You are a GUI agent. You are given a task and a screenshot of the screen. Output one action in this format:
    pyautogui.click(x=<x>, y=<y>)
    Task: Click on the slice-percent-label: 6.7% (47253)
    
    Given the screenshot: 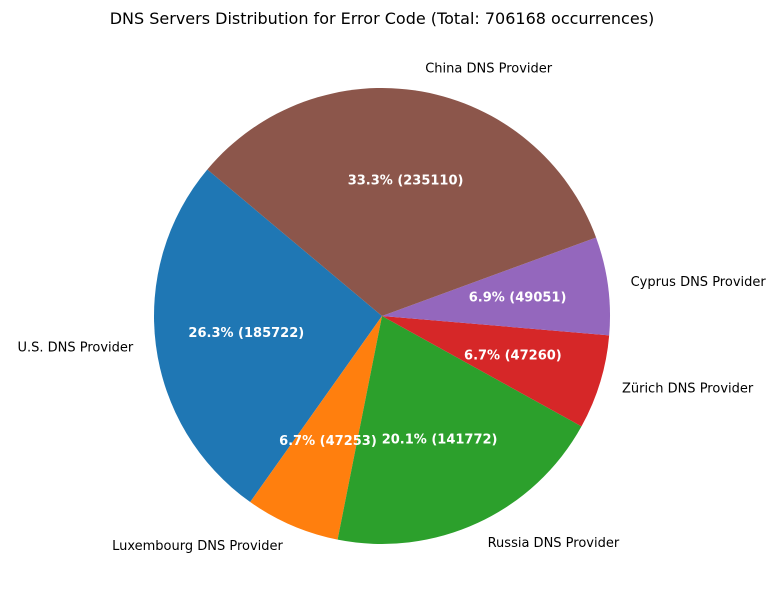 What is the action you would take?
    pyautogui.click(x=328, y=441)
    